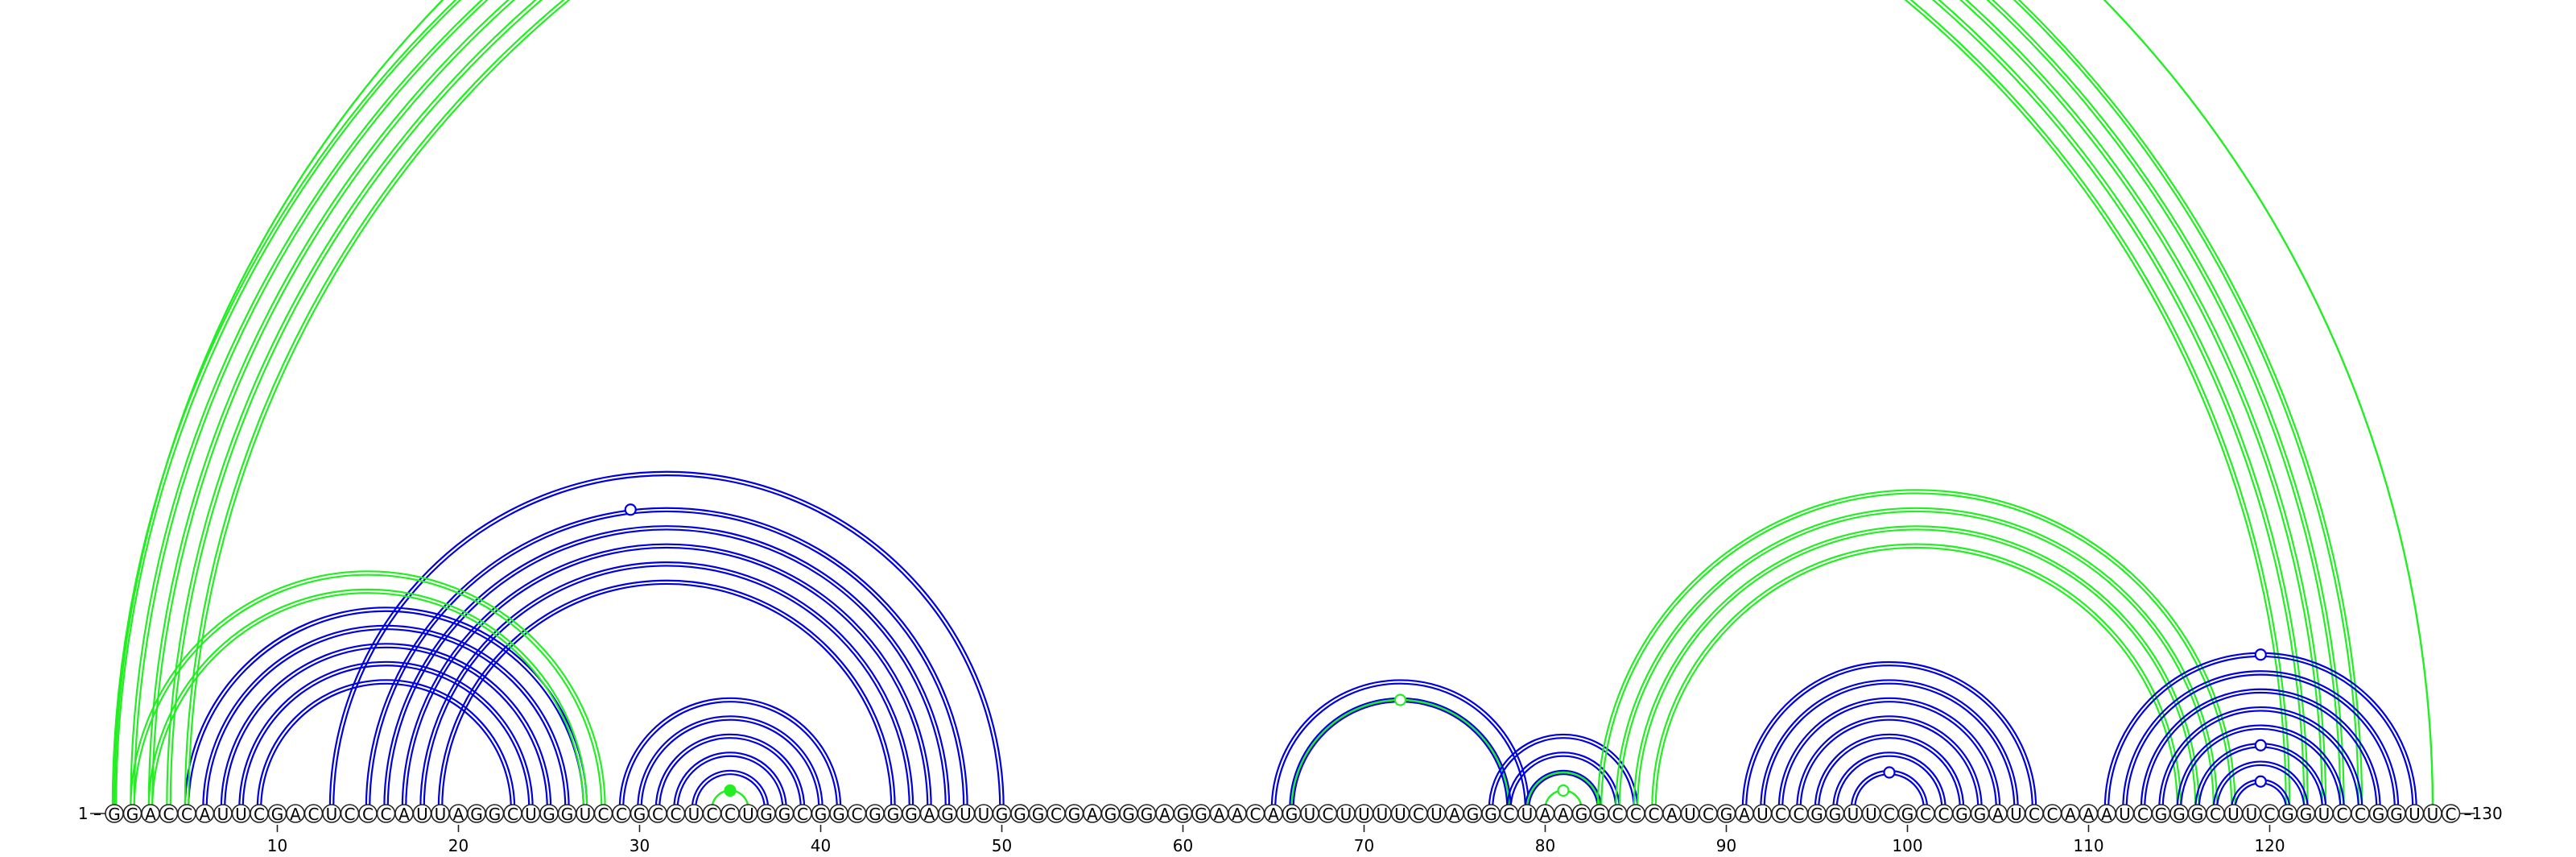 This screenshot has height=857, width=2576. Describe the element at coordinates (1454, 814) in the screenshot. I see `nucleotide-75: A` at that location.